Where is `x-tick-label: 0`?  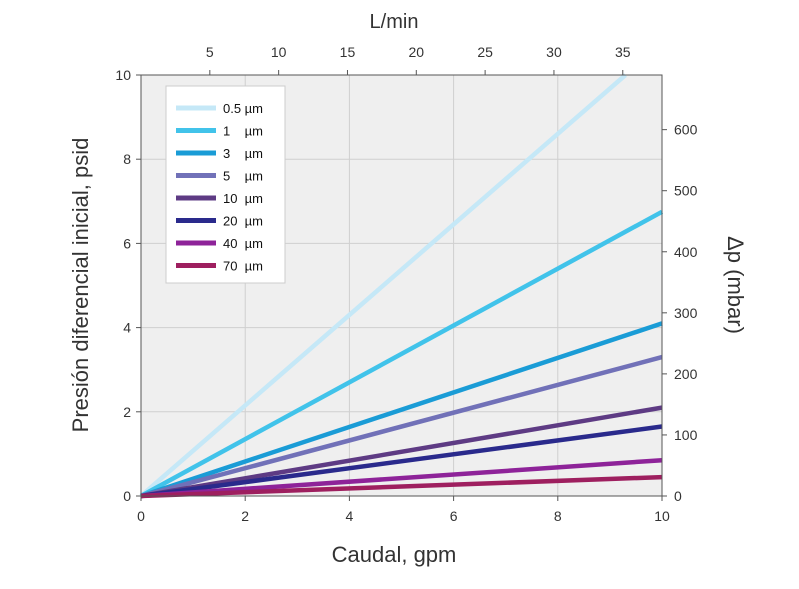
x-tick-label: 0 is located at coordinates (141, 516).